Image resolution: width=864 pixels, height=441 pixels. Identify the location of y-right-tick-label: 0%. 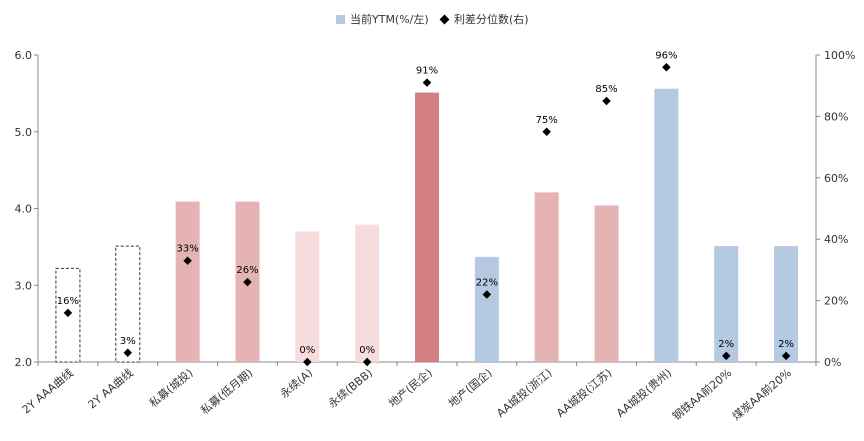
(832, 362).